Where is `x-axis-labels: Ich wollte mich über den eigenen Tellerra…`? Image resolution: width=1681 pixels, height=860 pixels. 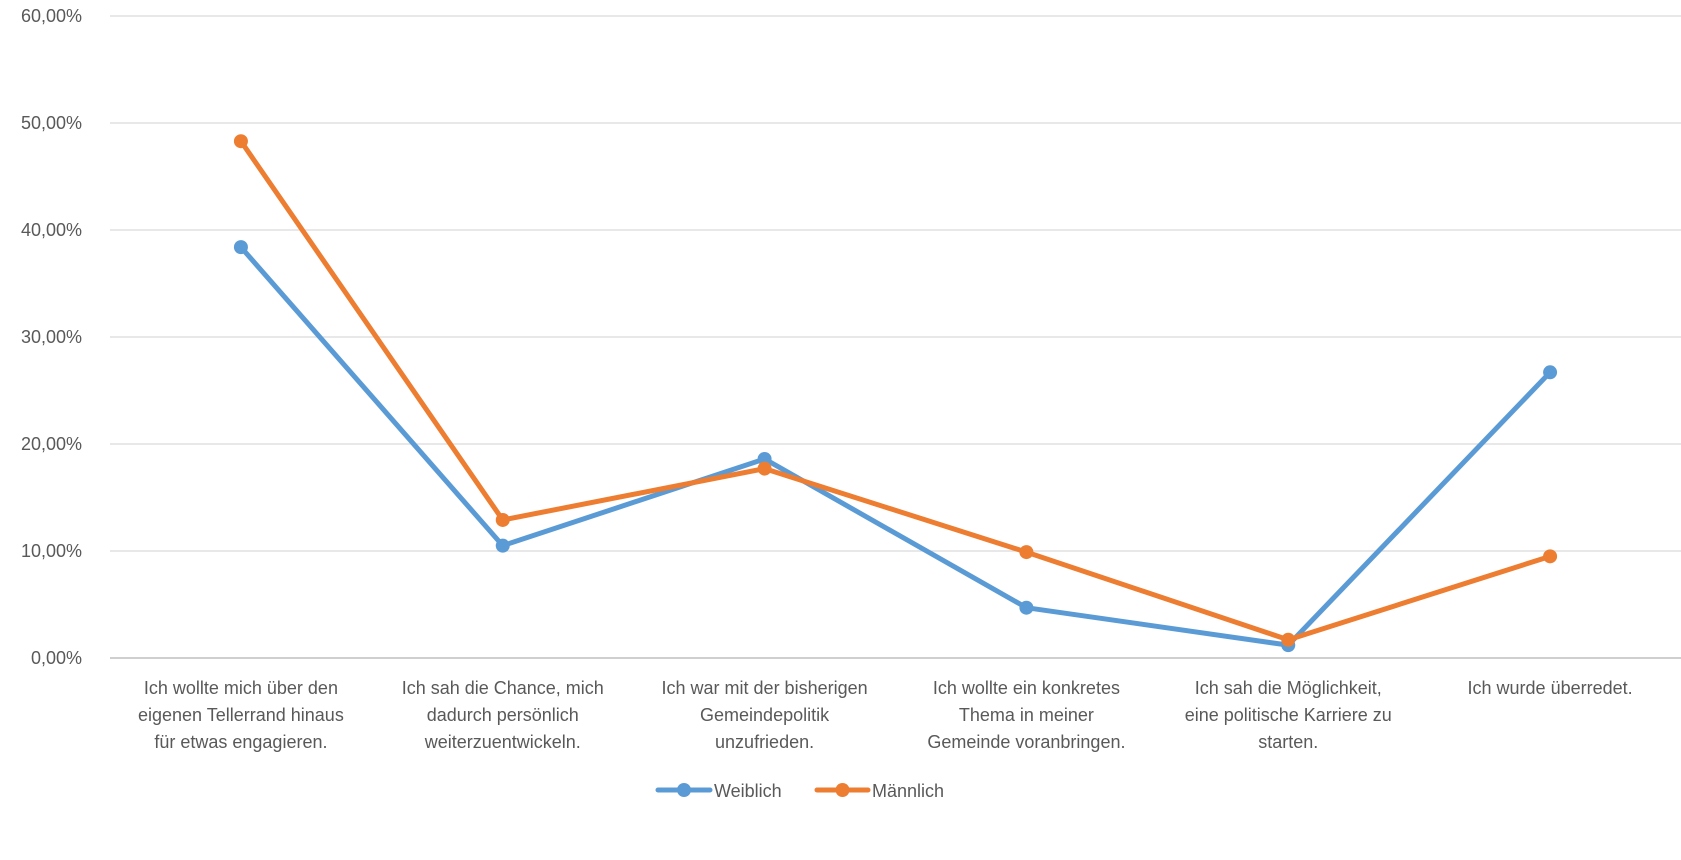
x-axis-labels: Ich wollte mich über den eigenen Tellerra… is located at coordinates (885, 715).